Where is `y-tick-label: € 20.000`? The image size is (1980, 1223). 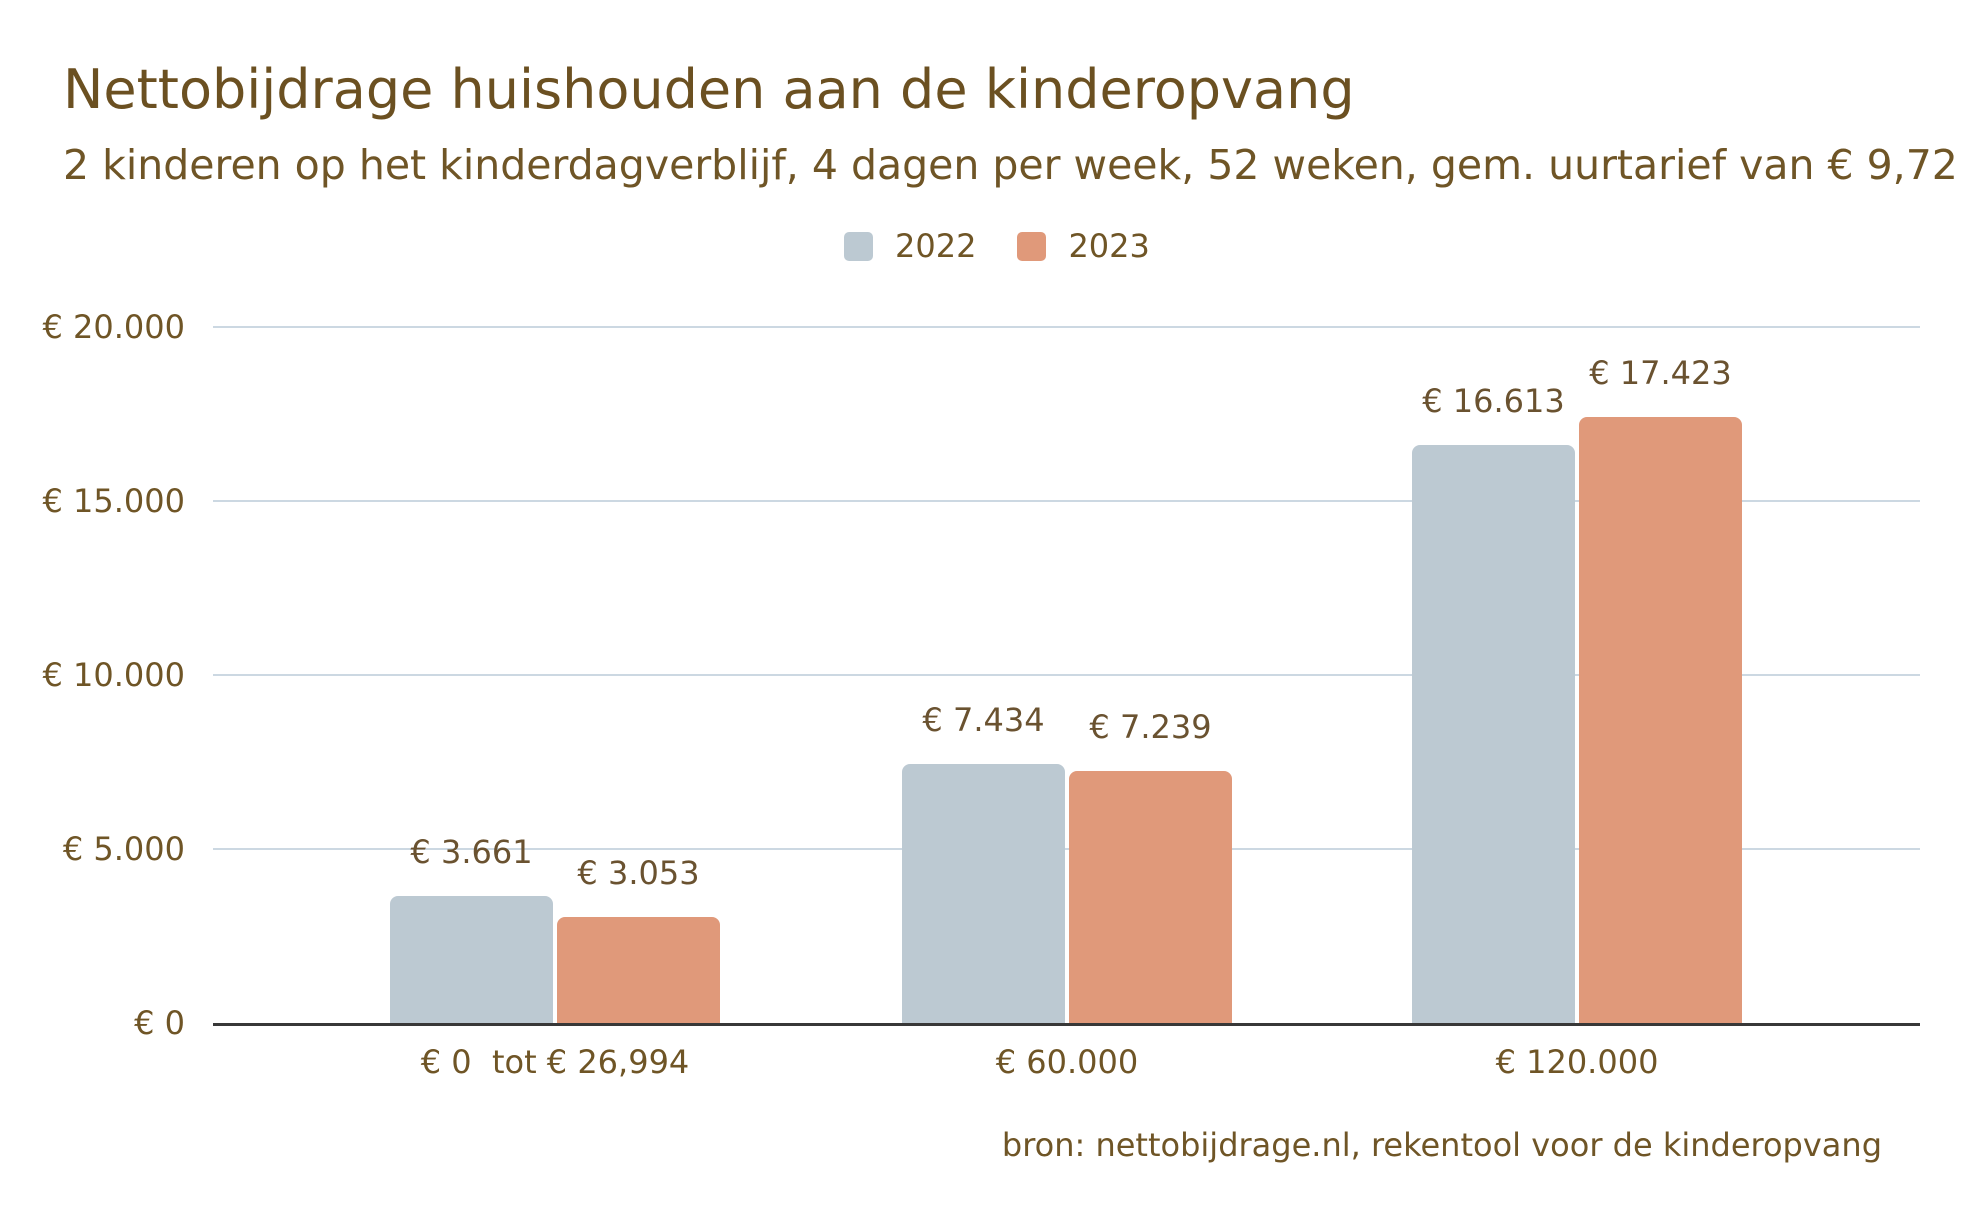
y-tick-label: € 20.000 is located at coordinates (114, 327).